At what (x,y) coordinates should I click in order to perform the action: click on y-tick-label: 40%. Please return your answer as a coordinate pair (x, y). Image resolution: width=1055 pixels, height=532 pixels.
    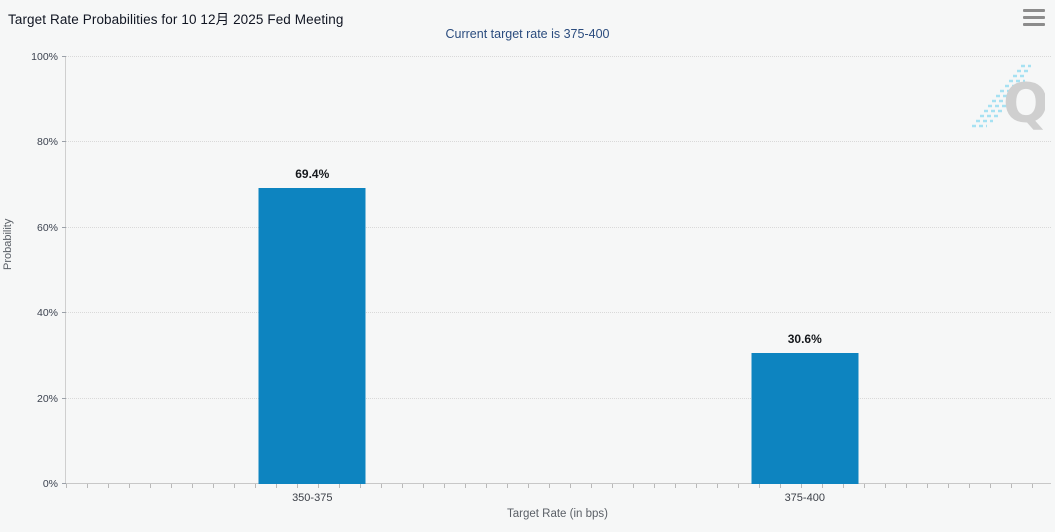
    Looking at the image, I should click on (47, 313).